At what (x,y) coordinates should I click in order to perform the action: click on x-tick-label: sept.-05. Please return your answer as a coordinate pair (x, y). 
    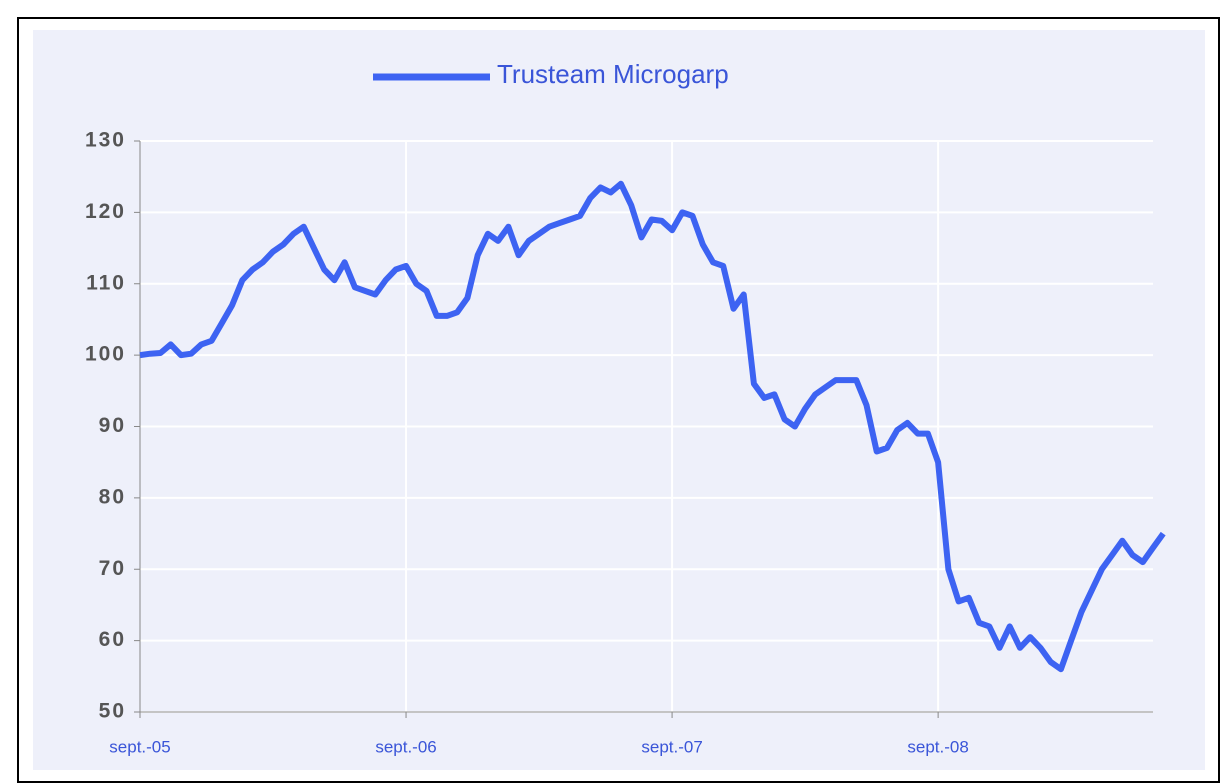
    Looking at the image, I should click on (139, 746).